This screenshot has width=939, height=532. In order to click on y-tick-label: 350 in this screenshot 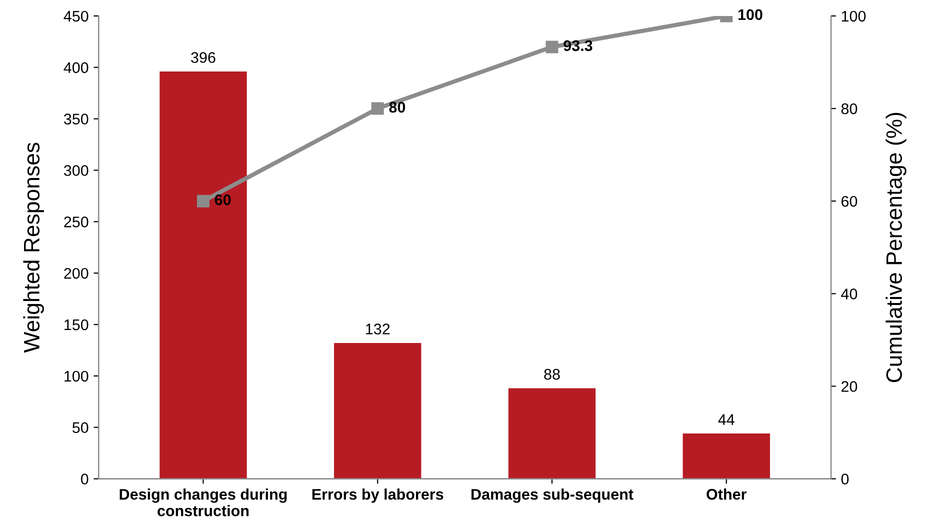, I will do `click(76, 119)`.